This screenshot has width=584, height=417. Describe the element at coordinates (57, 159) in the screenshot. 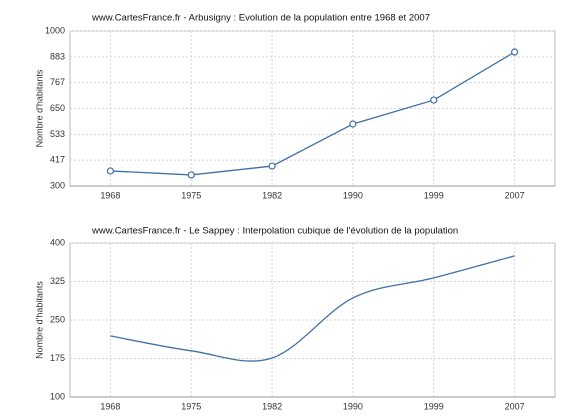

I see `y-tick-label: 417` at that location.